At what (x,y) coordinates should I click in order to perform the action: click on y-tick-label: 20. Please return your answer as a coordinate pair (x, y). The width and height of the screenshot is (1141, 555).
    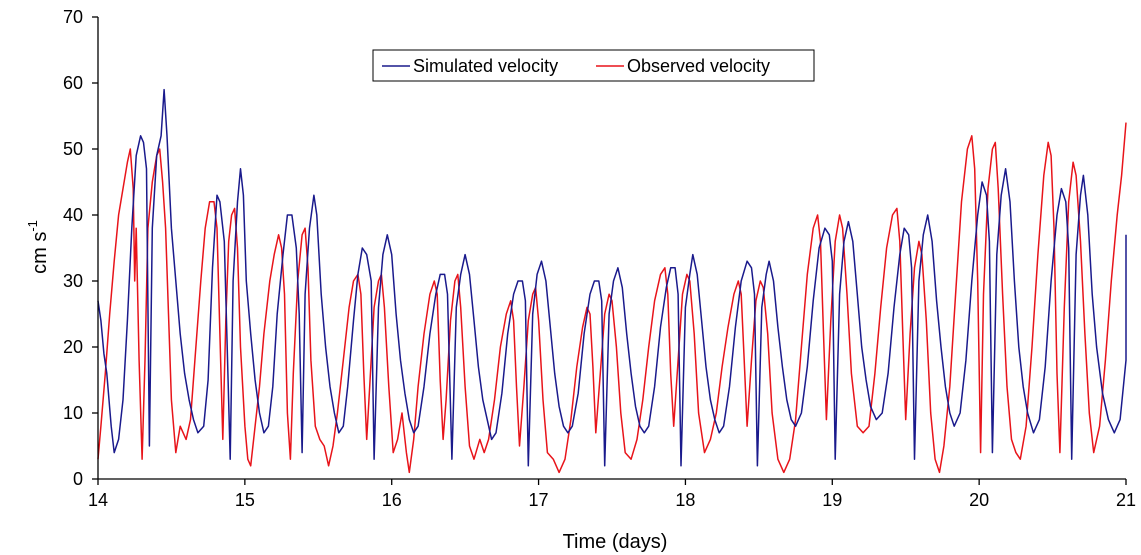
    Looking at the image, I should click on (73, 347).